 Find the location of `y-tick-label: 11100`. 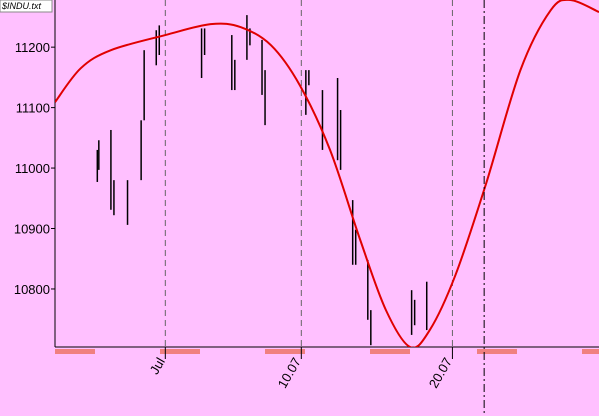

y-tick-label: 11100 is located at coordinates (33, 108).